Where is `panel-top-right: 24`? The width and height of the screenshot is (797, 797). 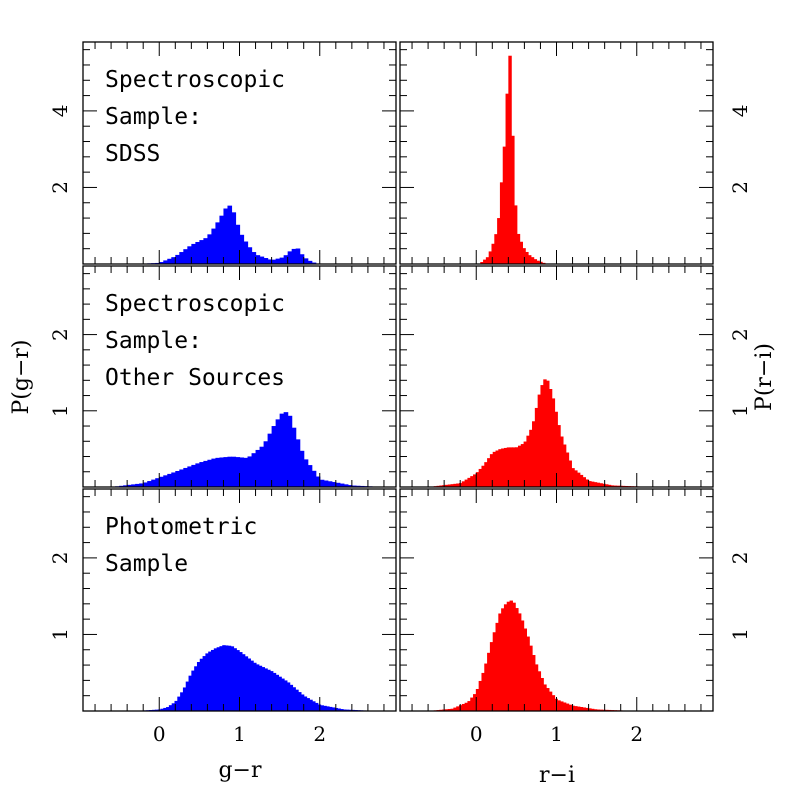 panel-top-right: 24 is located at coordinates (575, 153).